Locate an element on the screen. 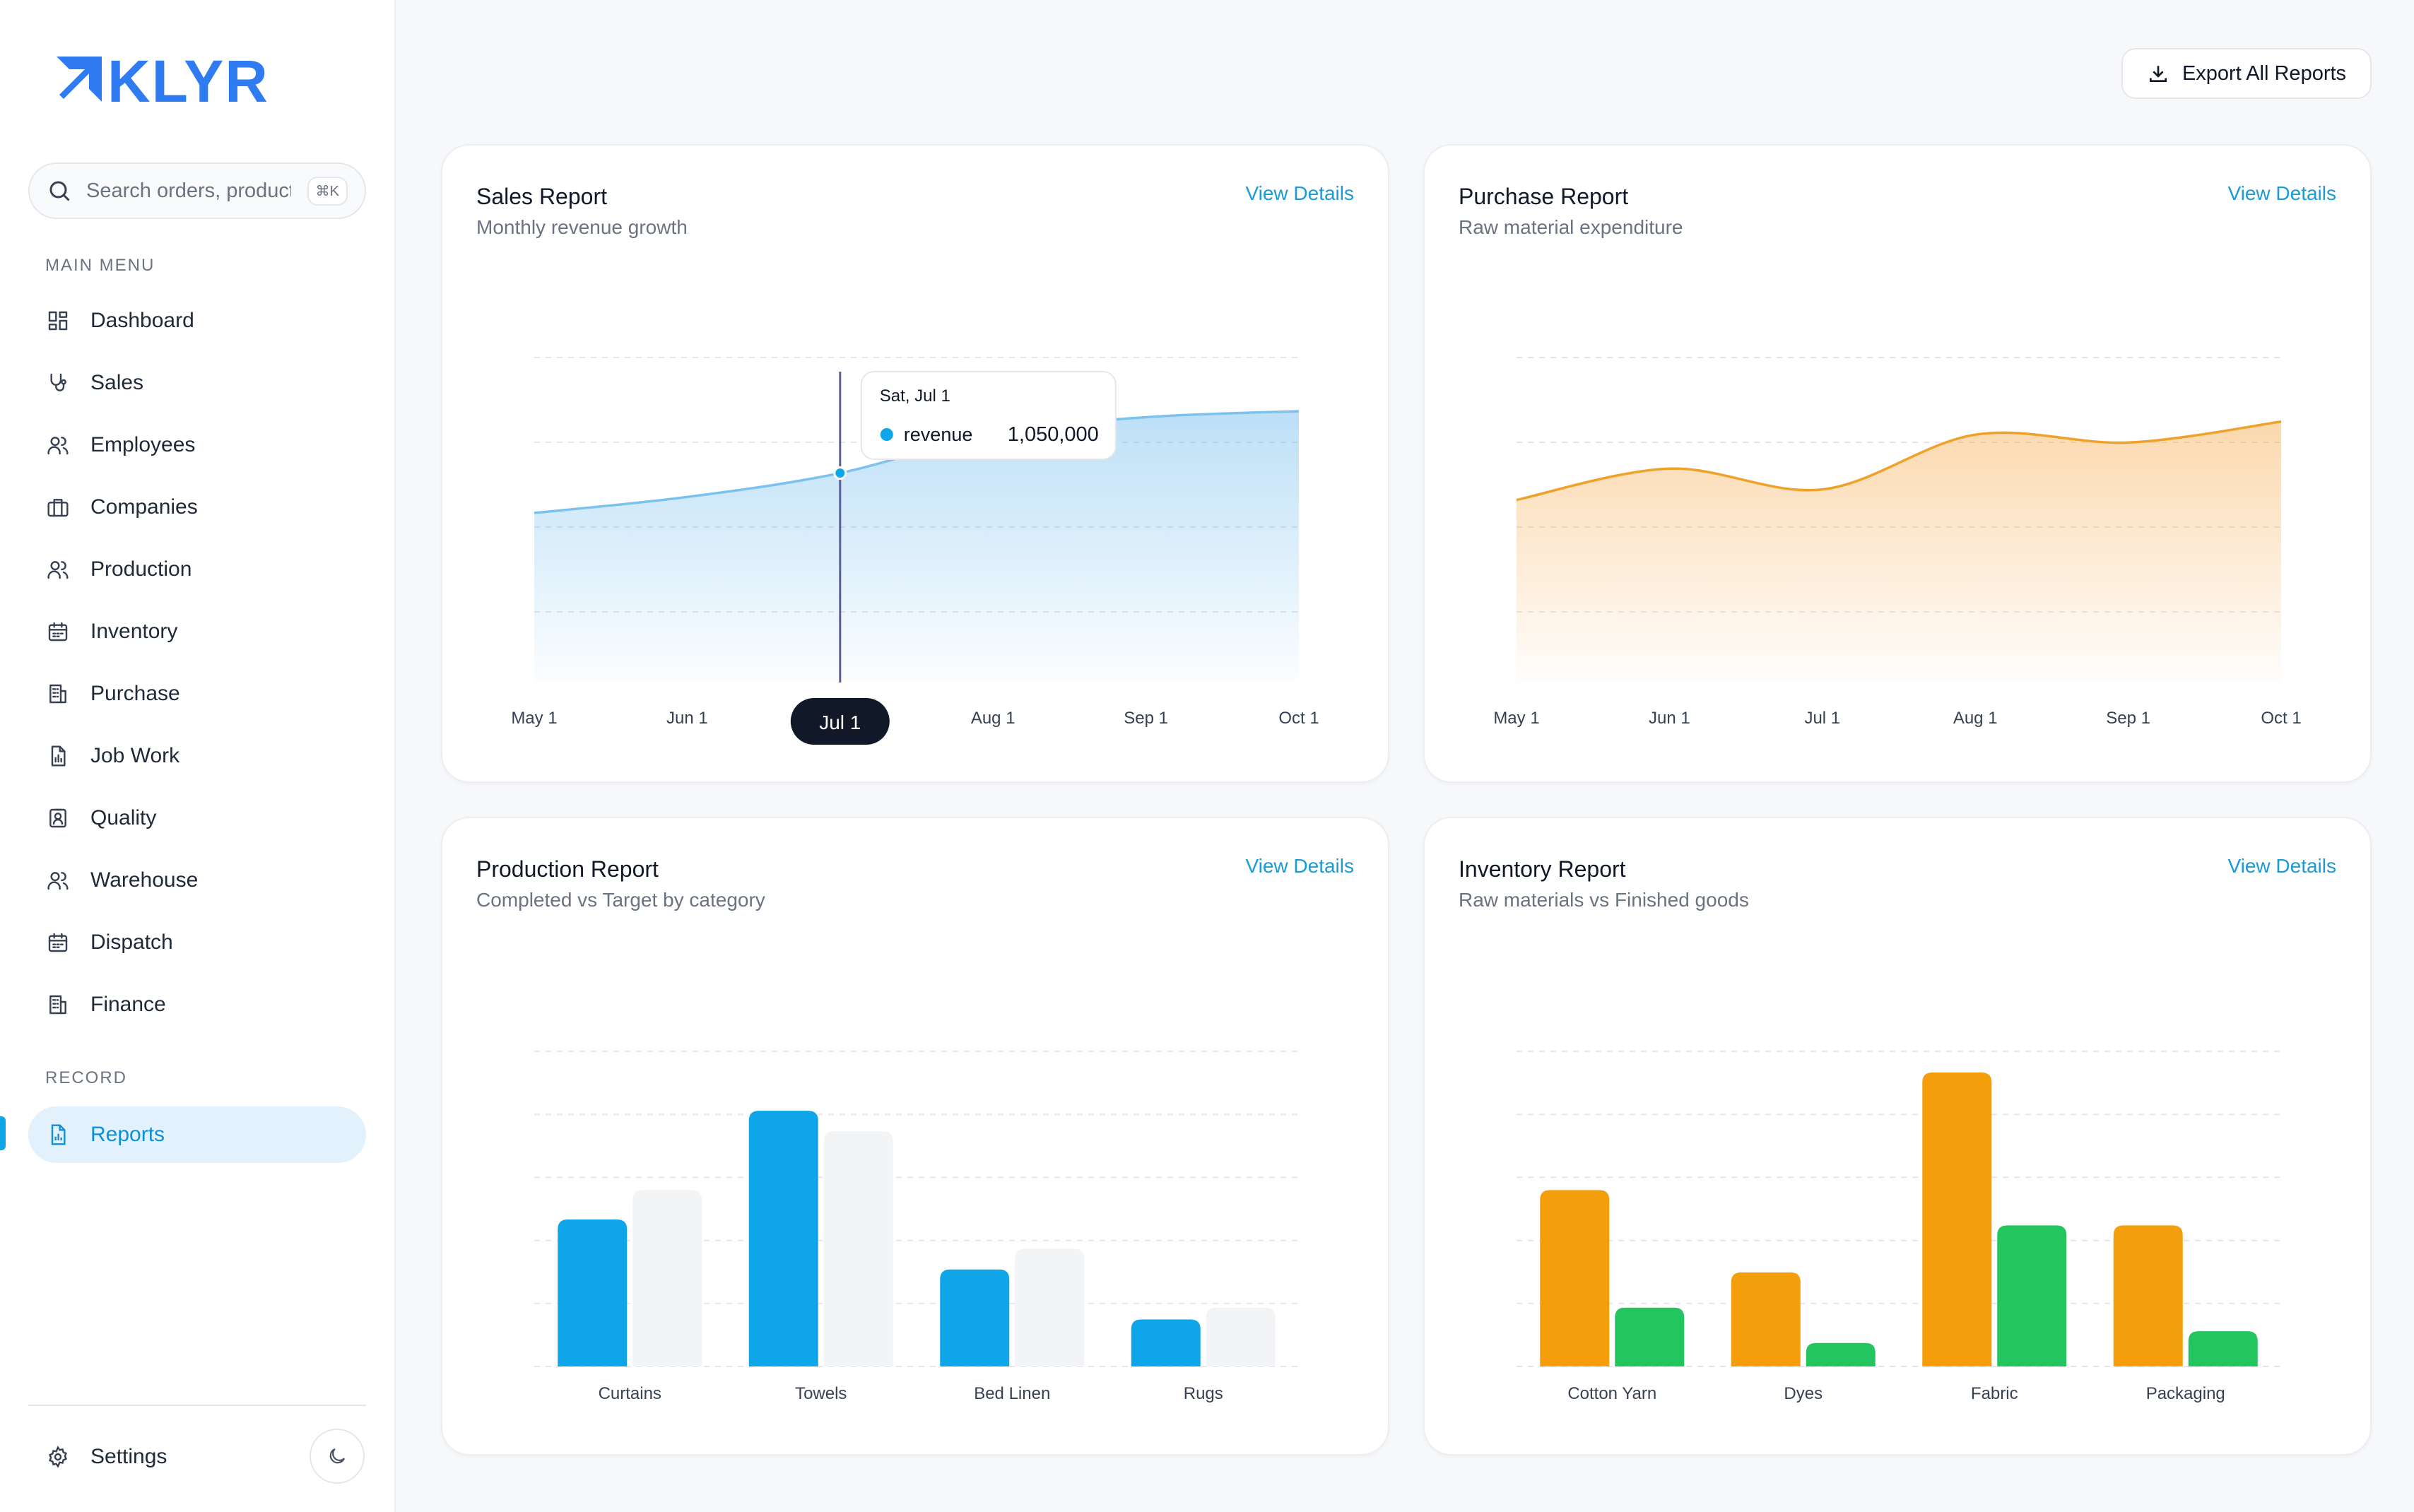 This screenshot has height=1512, width=2414. sidebar-item-reports: Reports is located at coordinates (197, 1134).